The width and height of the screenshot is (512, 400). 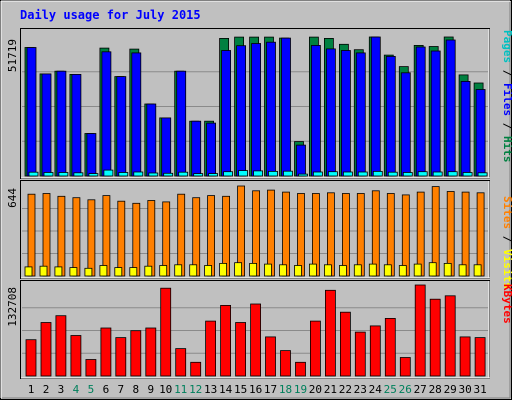 What do you see at coordinates (150, 389) in the screenshot?
I see `day-label: 9` at bounding box center [150, 389].